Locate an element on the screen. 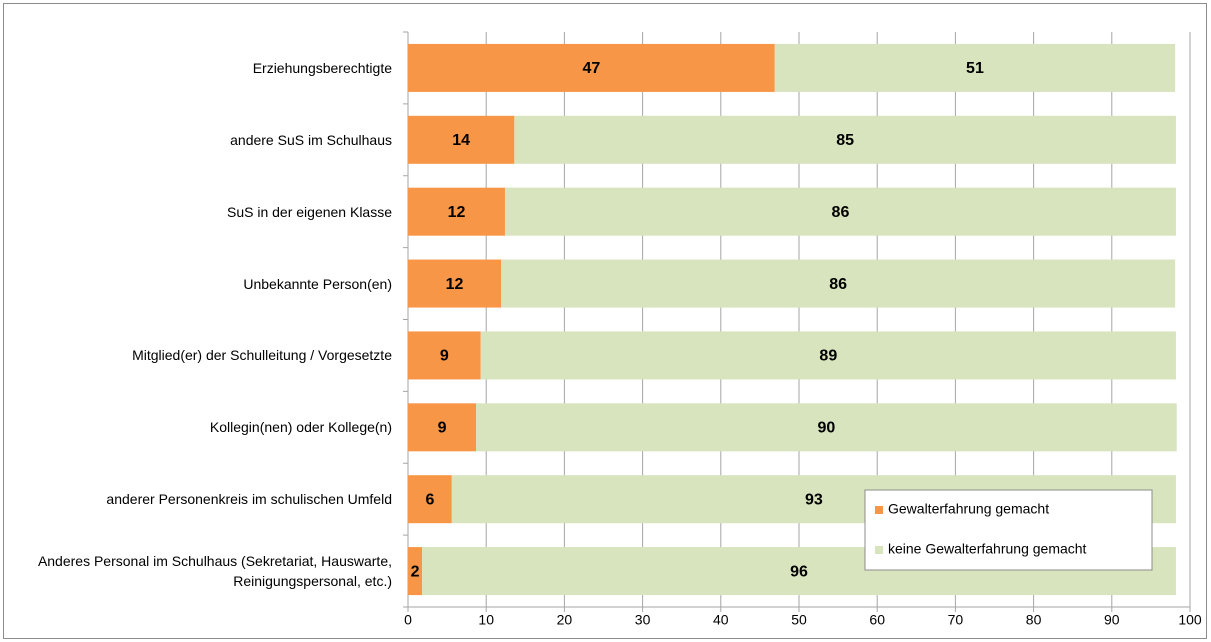  value-label: 90 is located at coordinates (826, 428).